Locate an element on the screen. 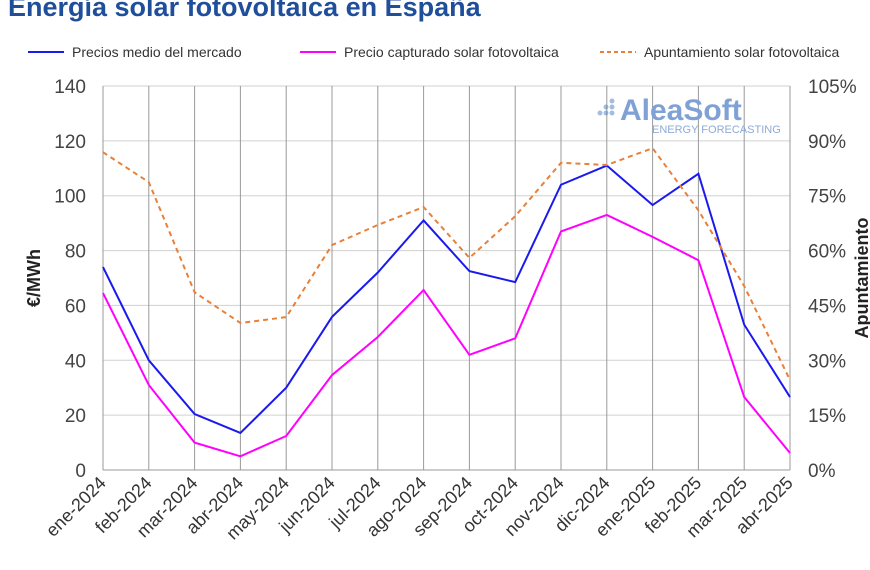 The width and height of the screenshot is (870, 570). y2-tick-label: 75% is located at coordinates (827, 197).